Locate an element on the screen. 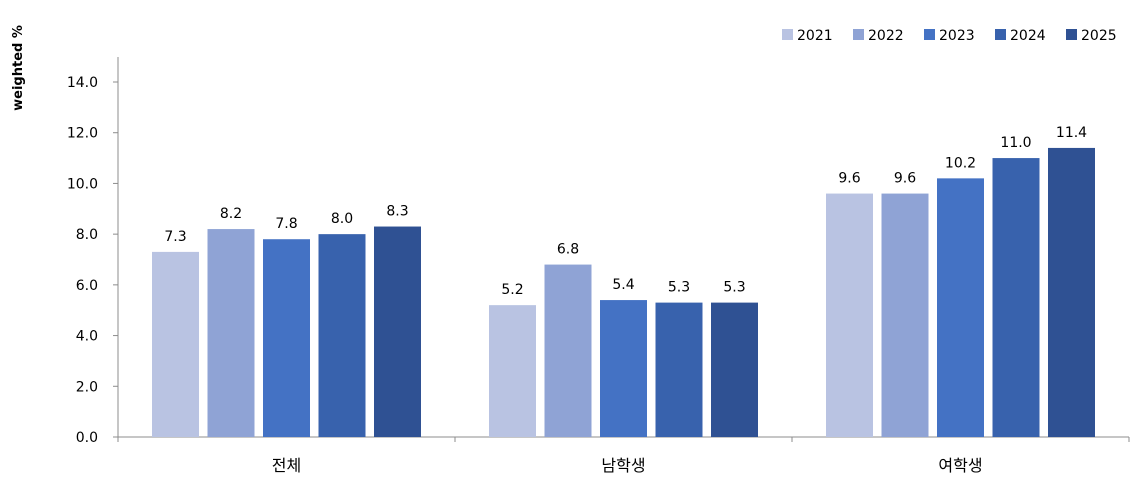  legend-label: 2024 is located at coordinates (1028, 36).